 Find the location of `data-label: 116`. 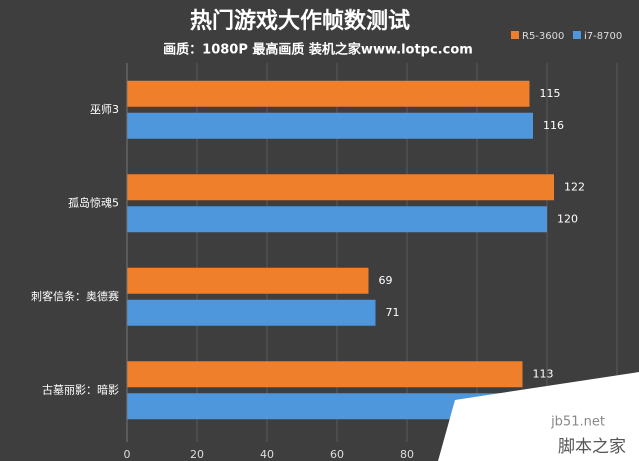

data-label: 116 is located at coordinates (553, 125).